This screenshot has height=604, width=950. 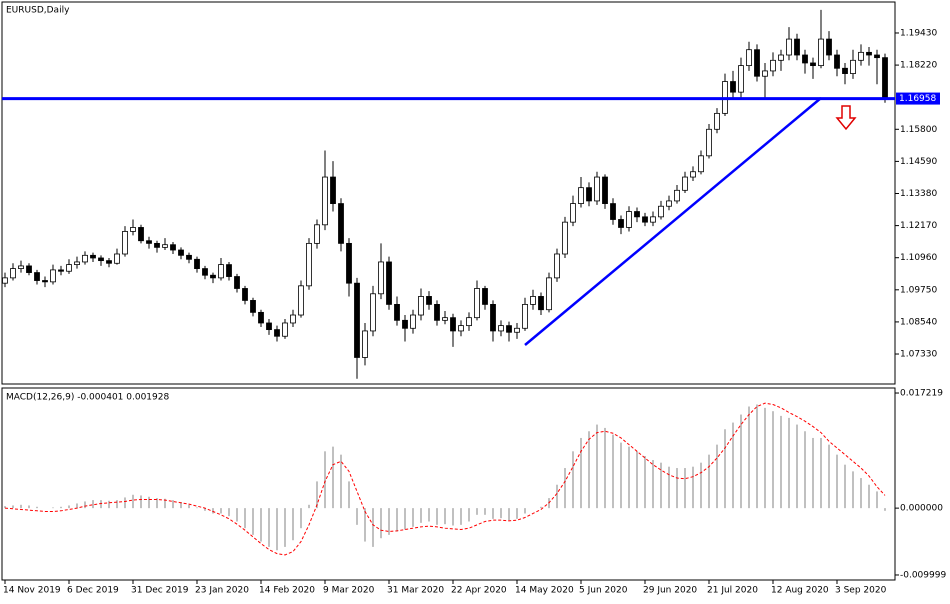 What do you see at coordinates (93, 591) in the screenshot?
I see `x-tick-label: 6 Dec 2019` at bounding box center [93, 591].